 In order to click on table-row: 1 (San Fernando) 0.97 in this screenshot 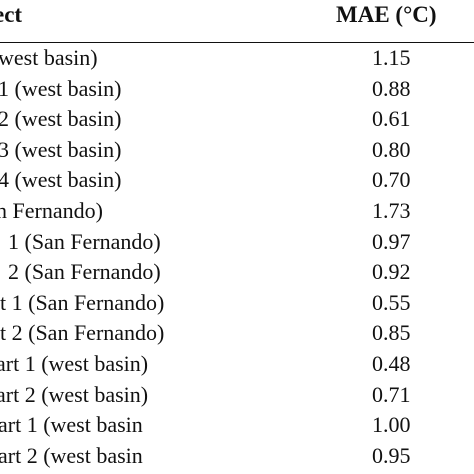, I will do `click(237, 244)`.